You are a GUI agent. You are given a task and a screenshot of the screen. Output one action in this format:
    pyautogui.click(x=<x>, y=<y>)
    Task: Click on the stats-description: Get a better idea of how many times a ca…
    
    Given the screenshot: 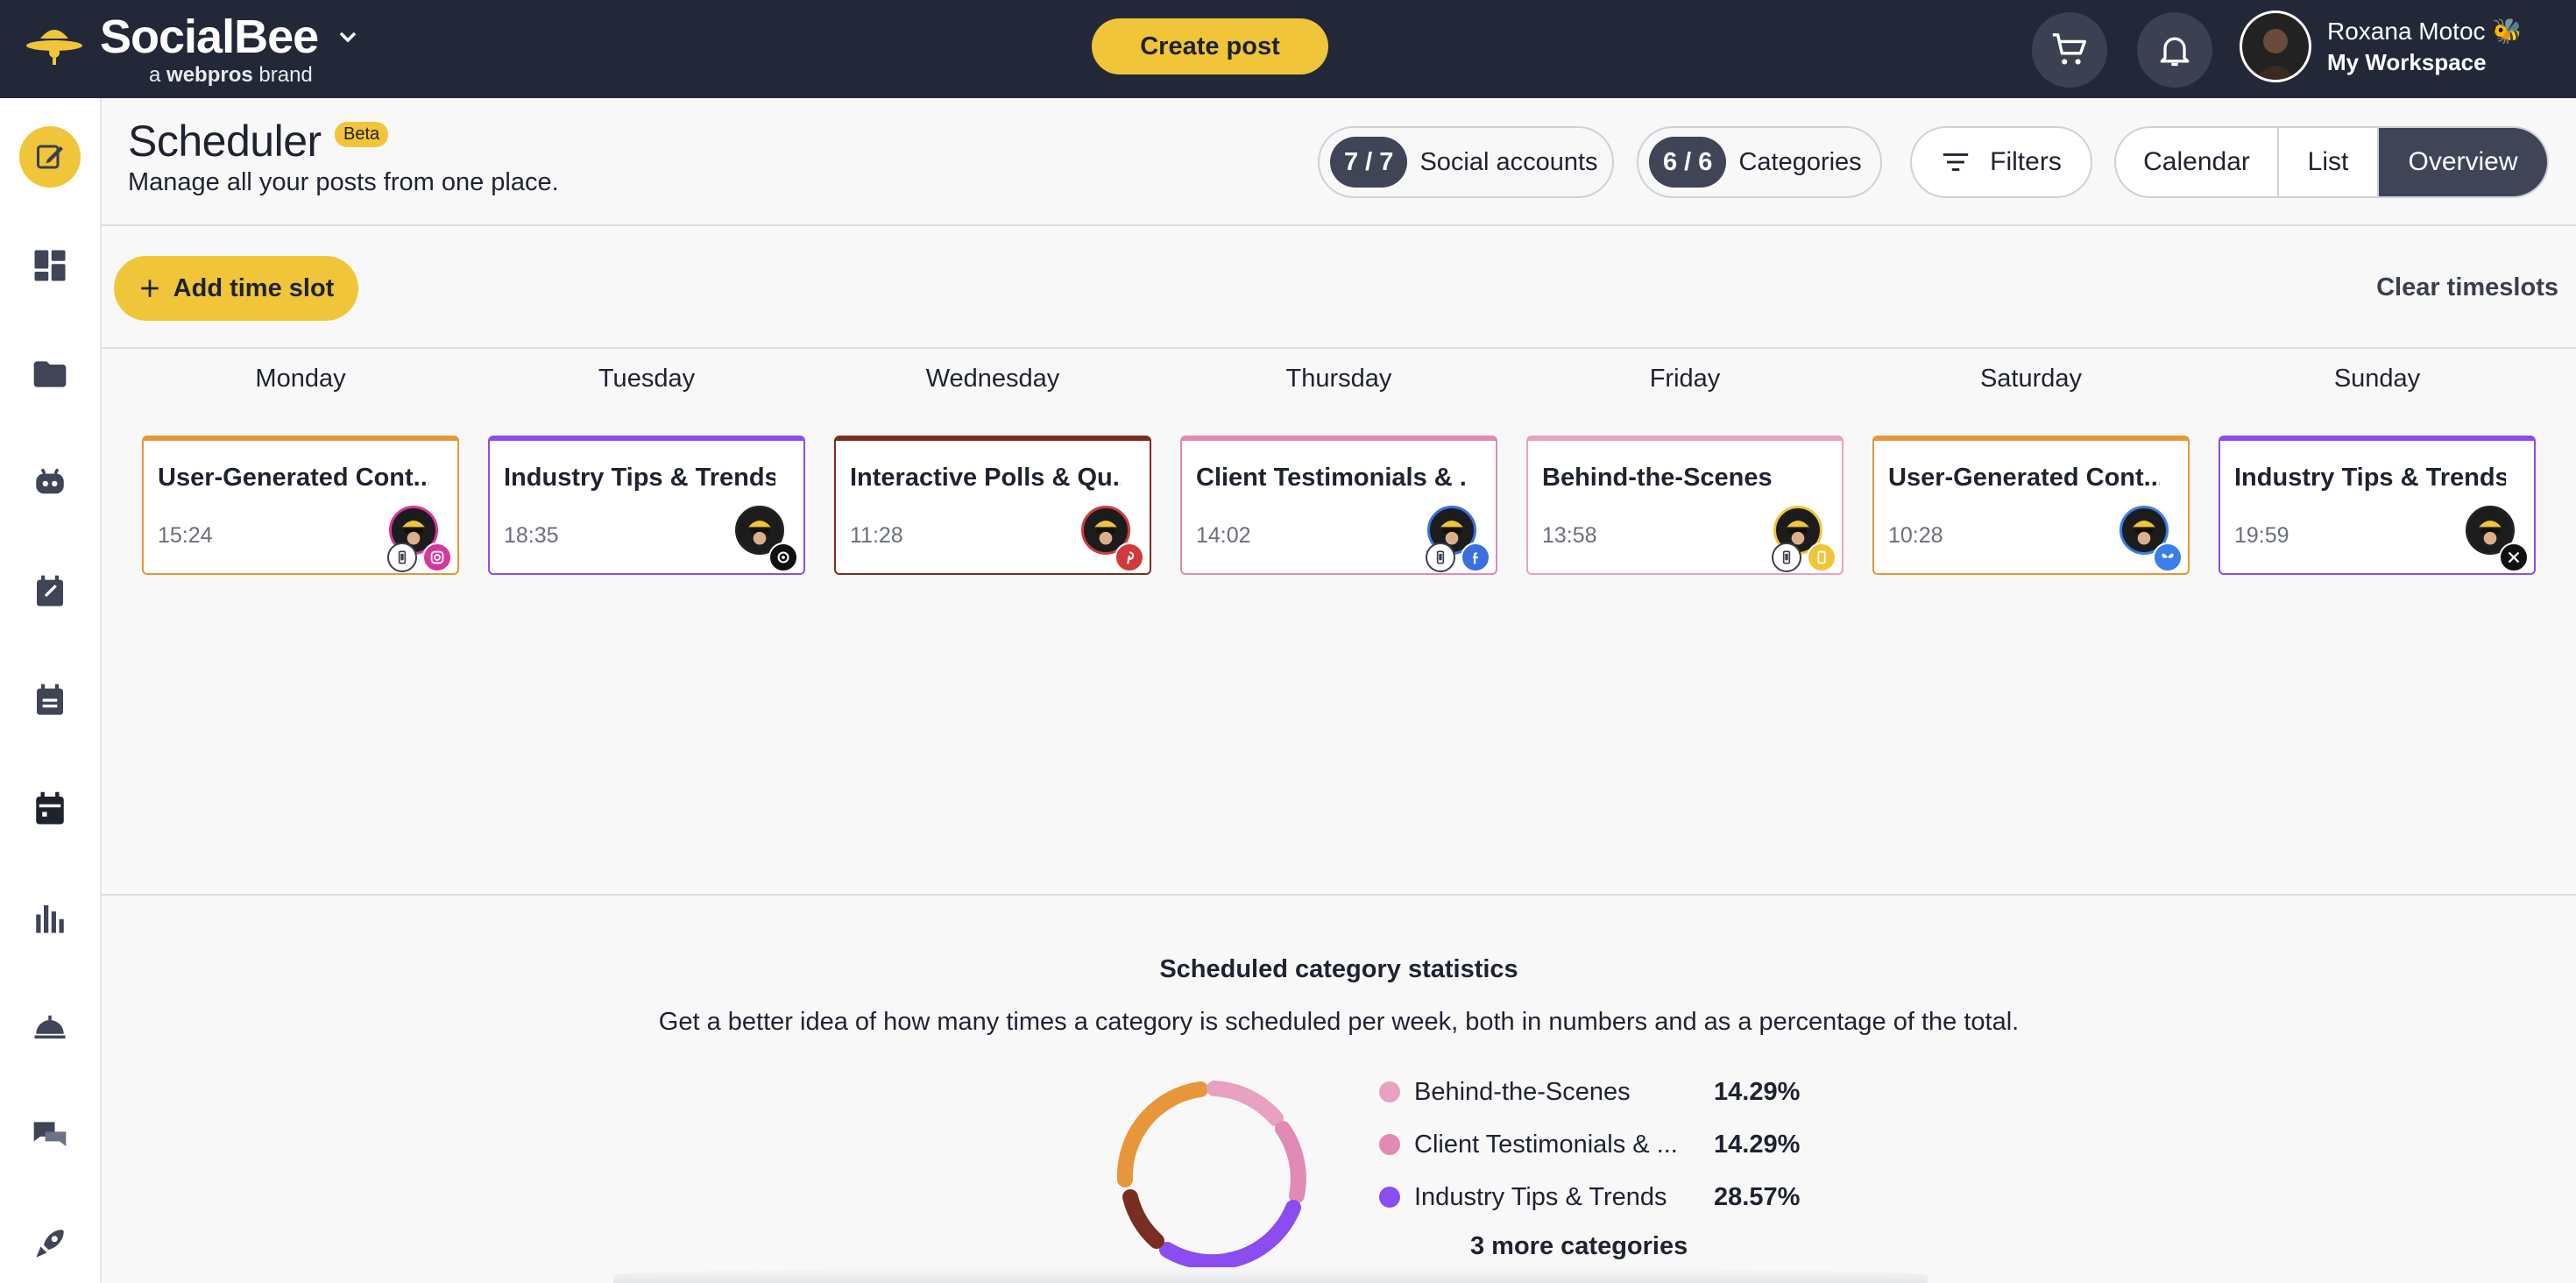 What is the action you would take?
    pyautogui.click(x=1339, y=1022)
    